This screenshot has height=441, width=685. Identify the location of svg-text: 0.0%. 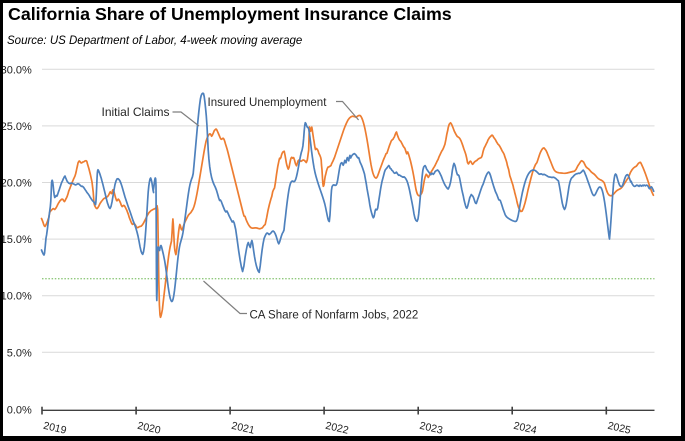
(19, 410).